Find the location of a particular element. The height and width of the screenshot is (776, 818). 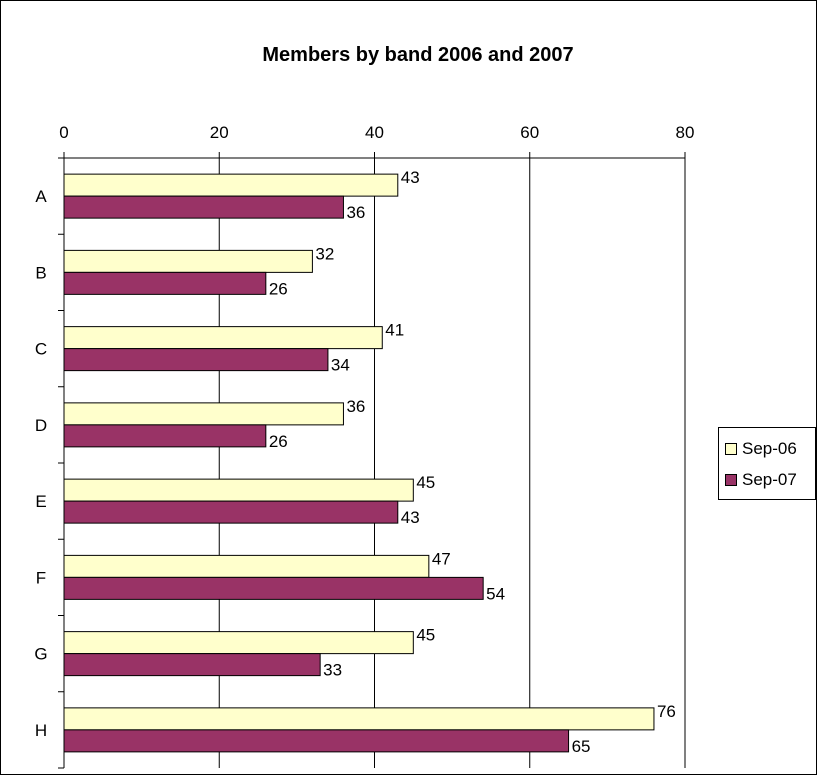

x-tick-label-80: 80 is located at coordinates (685, 132).